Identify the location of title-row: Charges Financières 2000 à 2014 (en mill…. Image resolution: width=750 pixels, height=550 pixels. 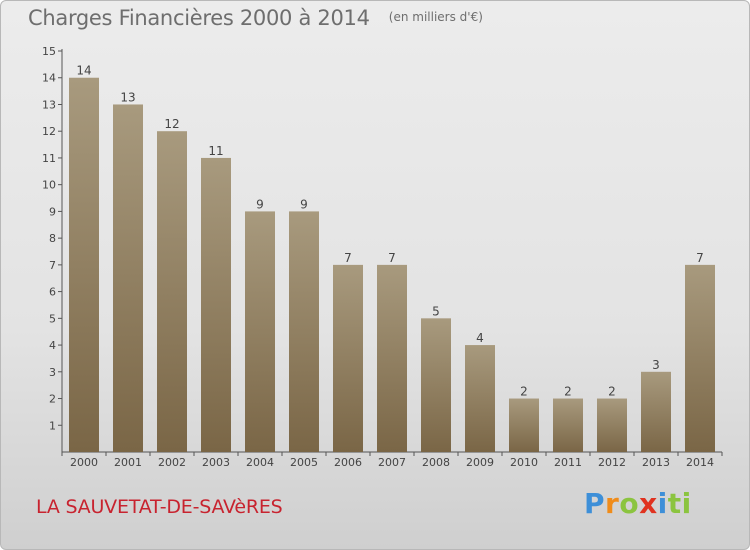
(255, 18).